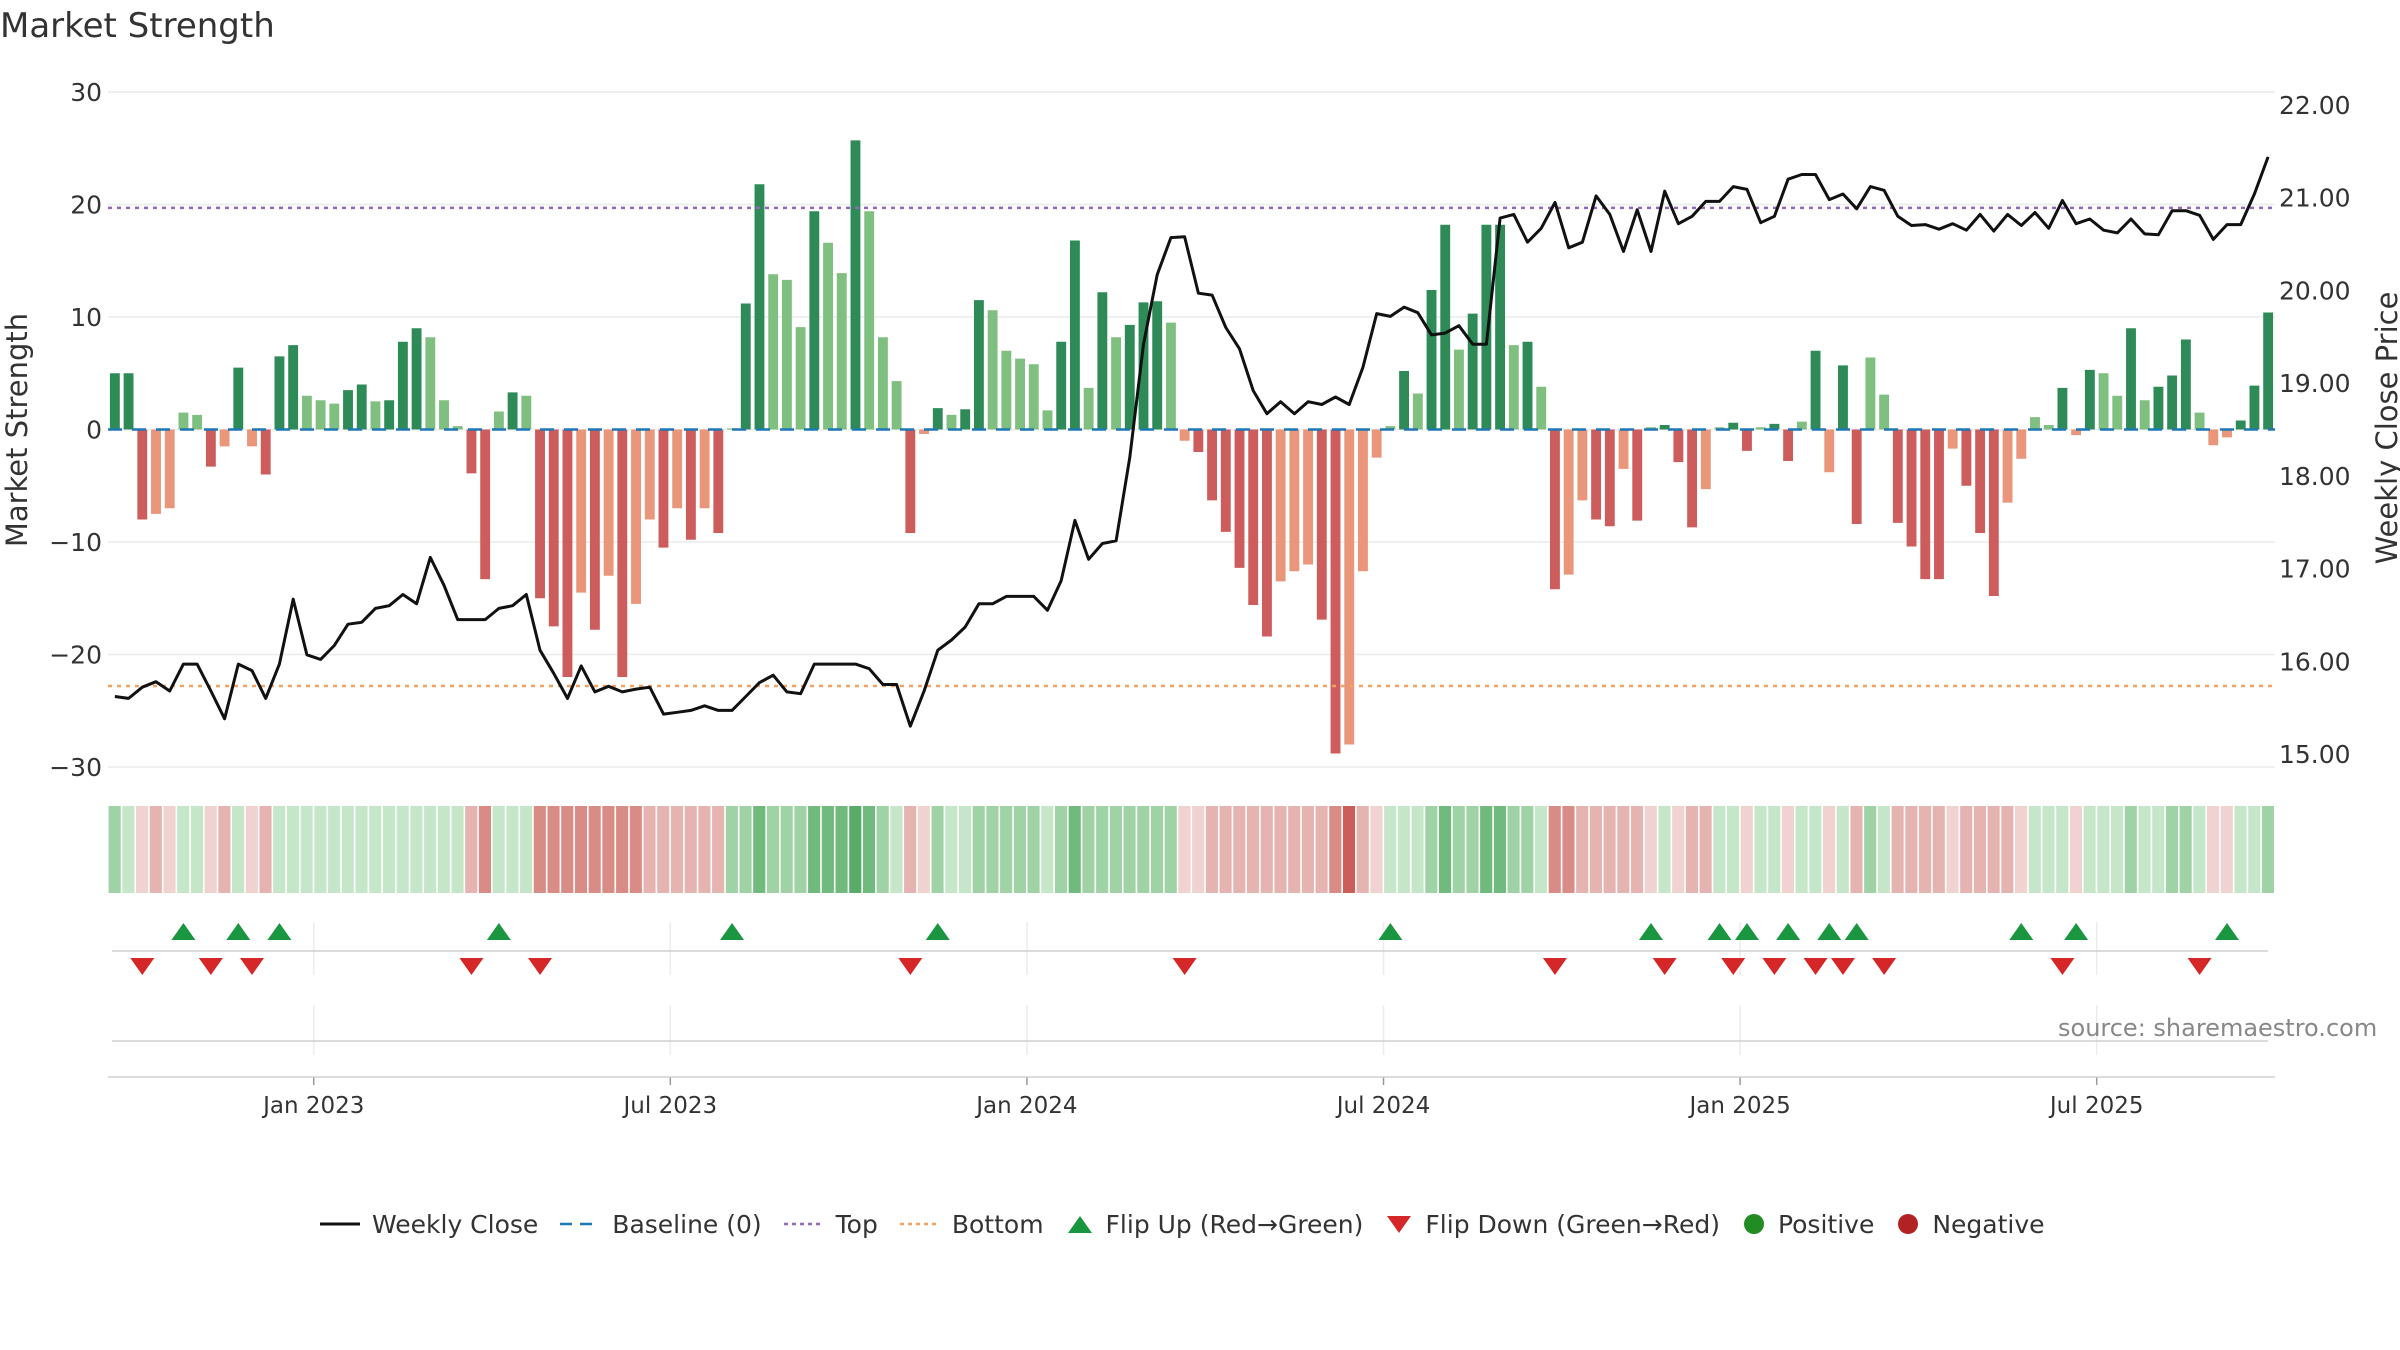 Image resolution: width=2400 pixels, height=1350 pixels. I want to click on y2-tick-label: 15.00, so click(2315, 754).